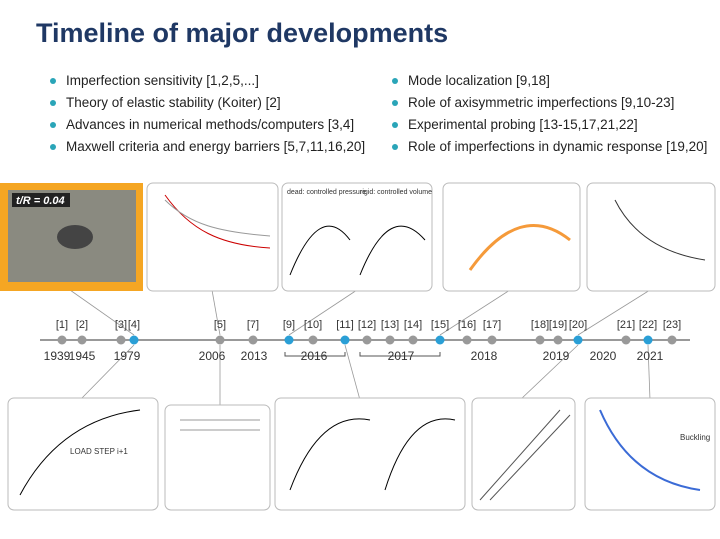  I want to click on ref-label: [15], so click(440, 325).